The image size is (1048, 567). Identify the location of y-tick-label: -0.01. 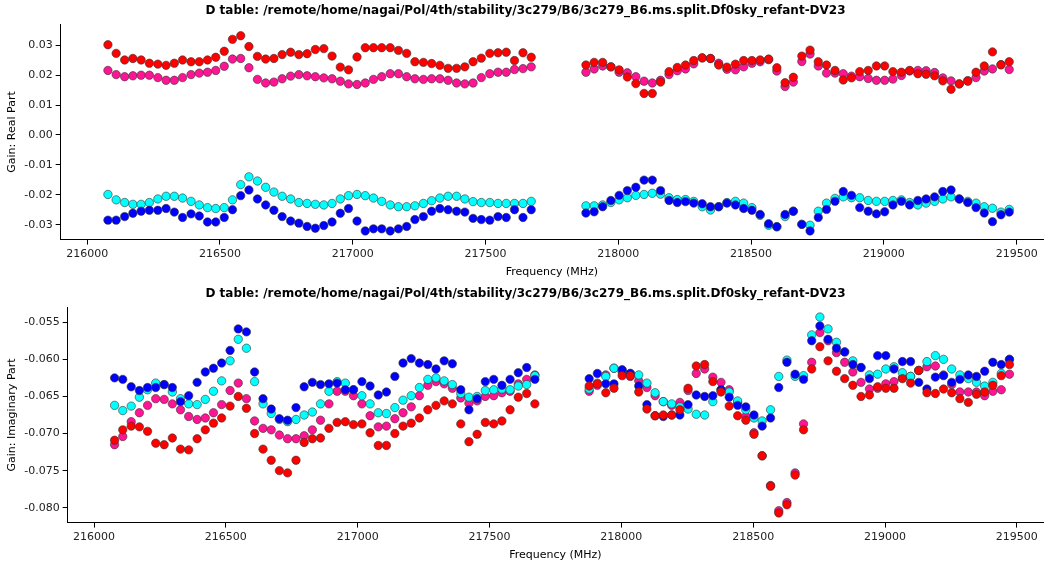
(38, 164).